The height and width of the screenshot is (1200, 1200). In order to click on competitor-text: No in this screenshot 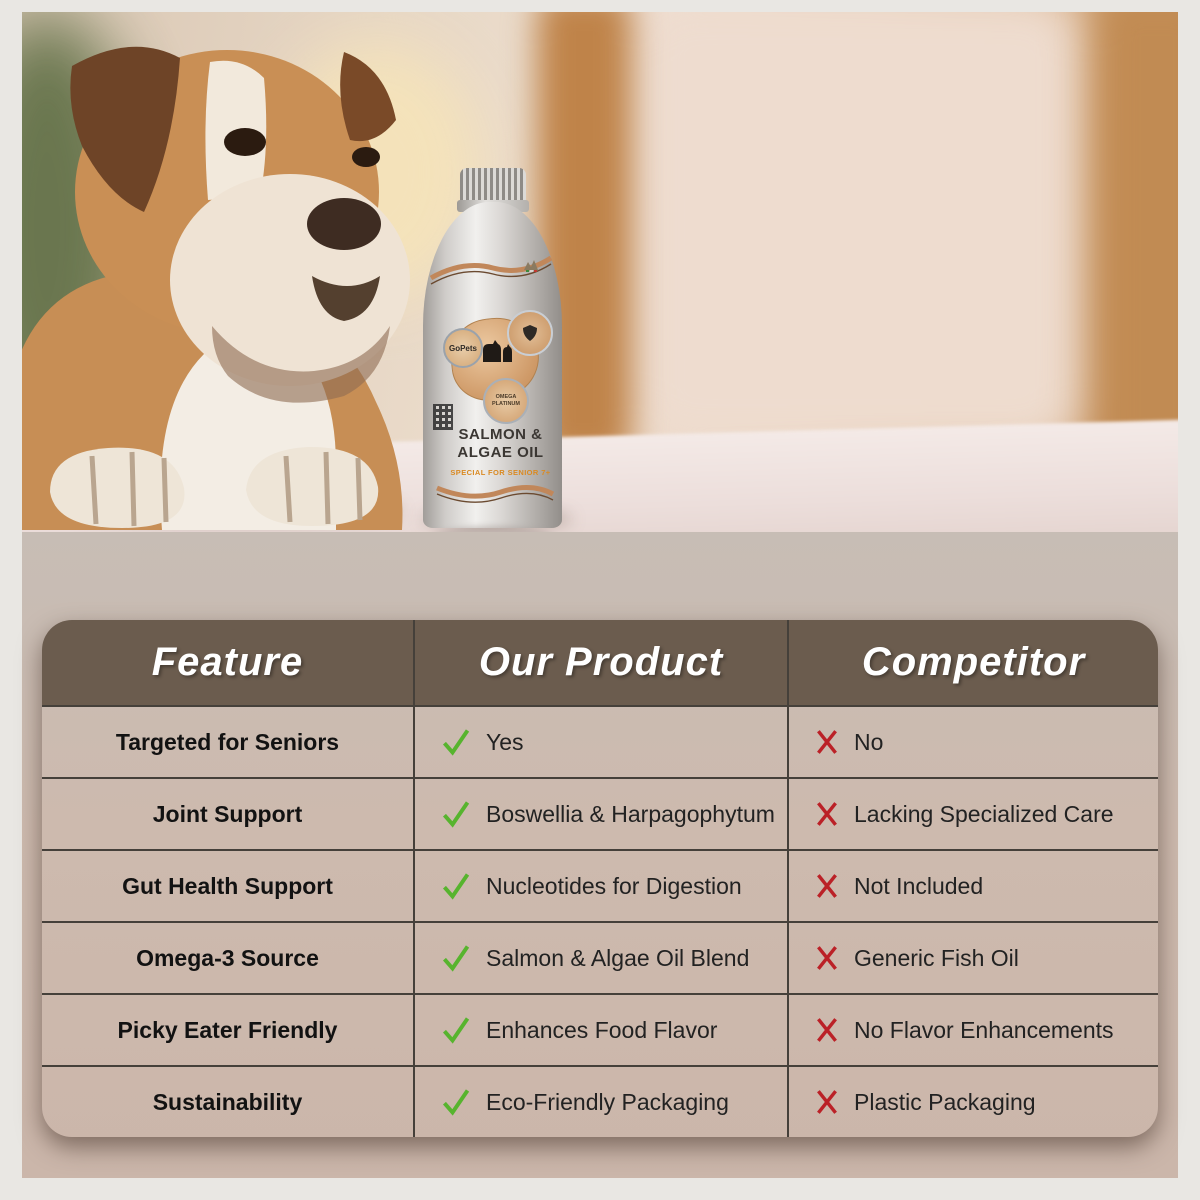, I will do `click(869, 741)`.